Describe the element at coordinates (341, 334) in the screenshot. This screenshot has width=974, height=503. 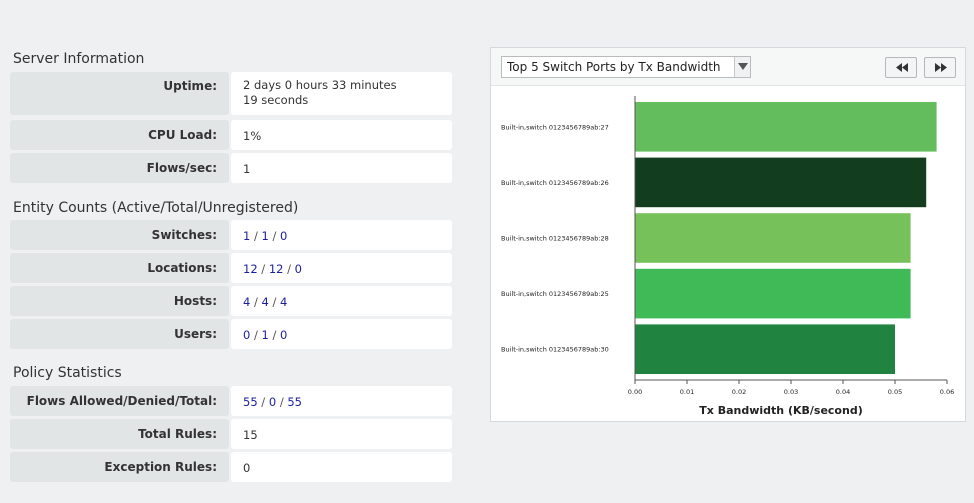
I see `users-value: 0 / 1 / 0` at that location.